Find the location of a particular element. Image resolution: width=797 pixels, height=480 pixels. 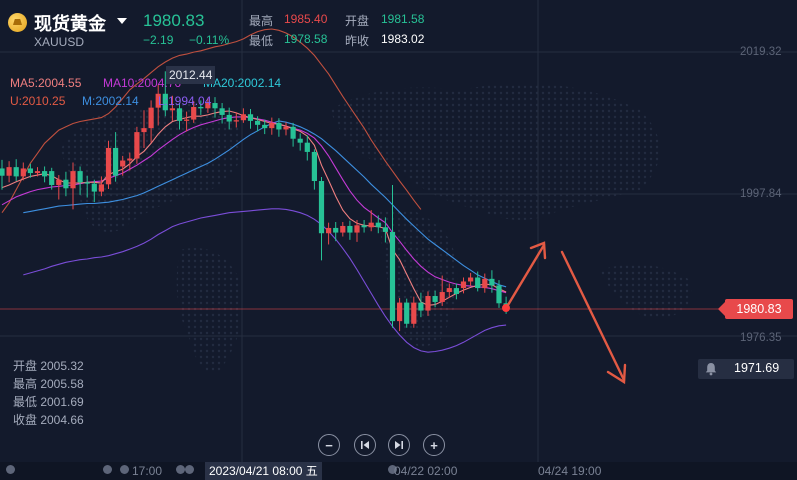

legend-boll-mid: M:2002.14 is located at coordinates (110, 101).